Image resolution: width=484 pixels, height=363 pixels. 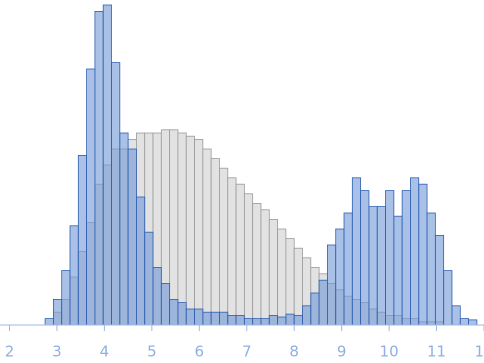 I want to click on x-tick-label: 4, so click(x=105, y=352).